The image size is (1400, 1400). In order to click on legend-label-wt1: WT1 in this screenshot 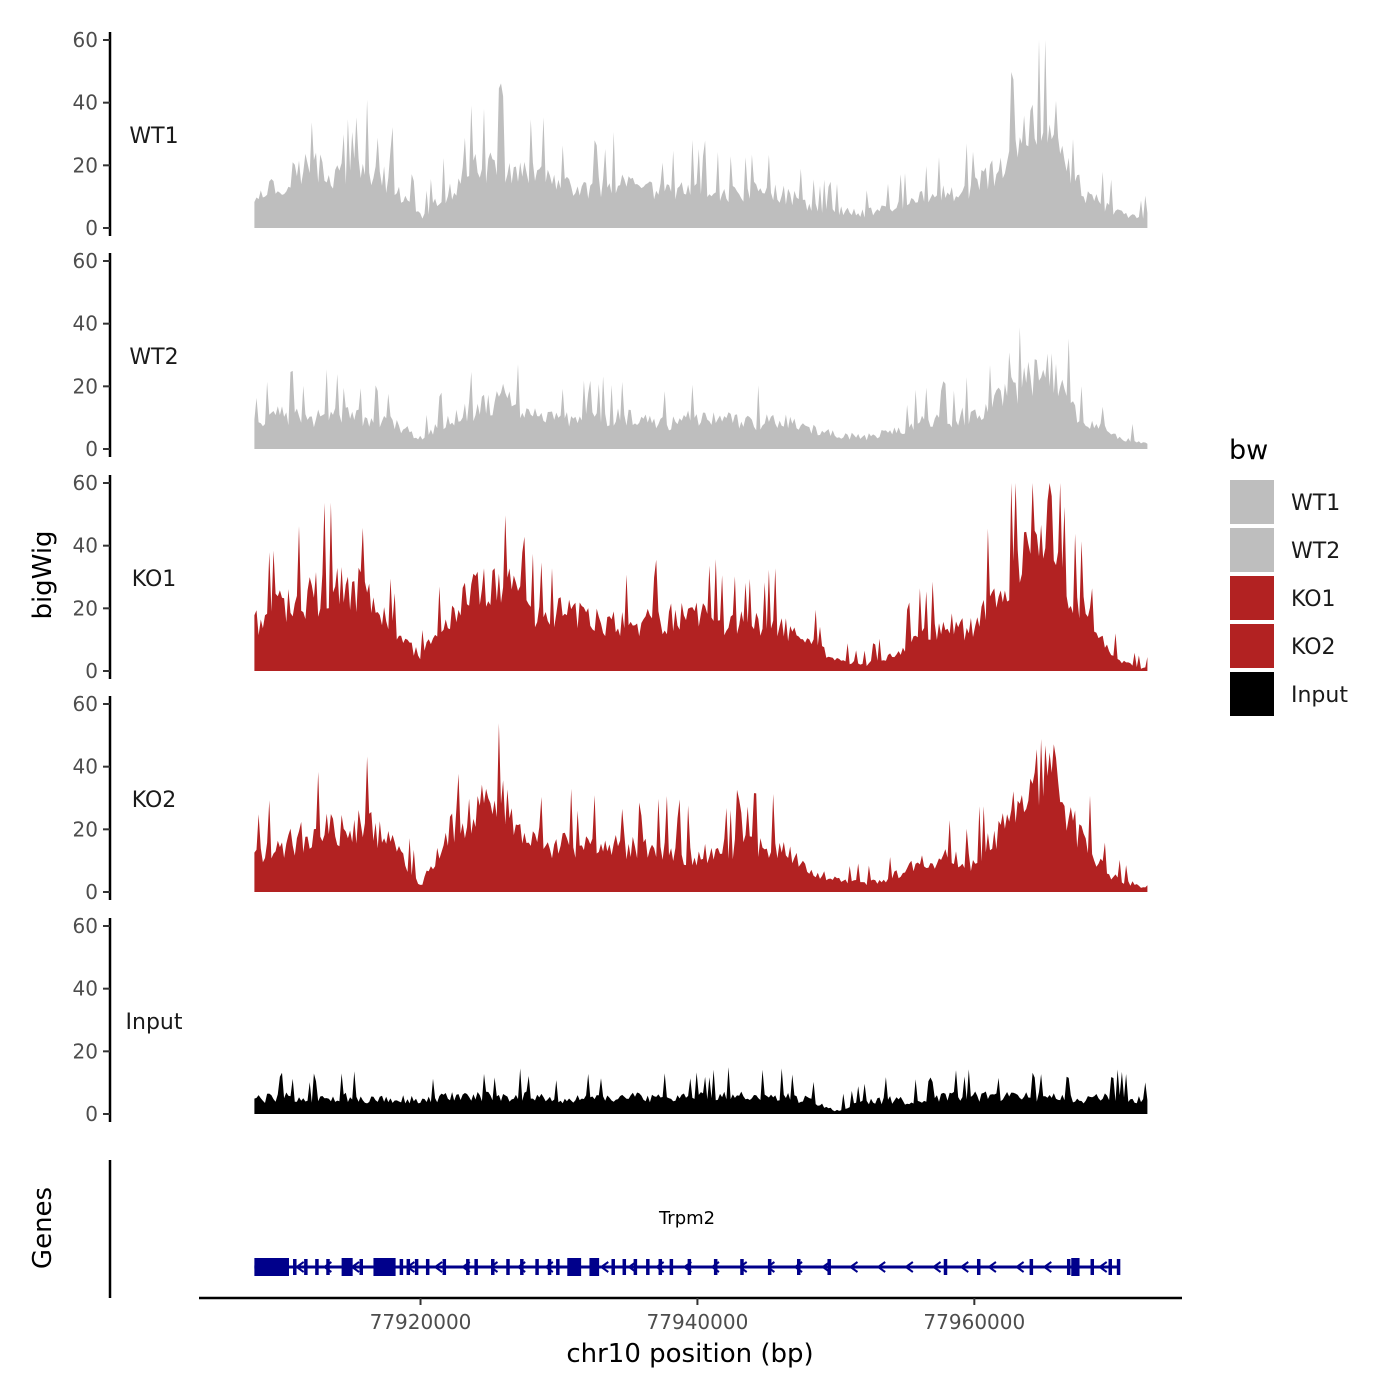, I will do `click(1315, 503)`.